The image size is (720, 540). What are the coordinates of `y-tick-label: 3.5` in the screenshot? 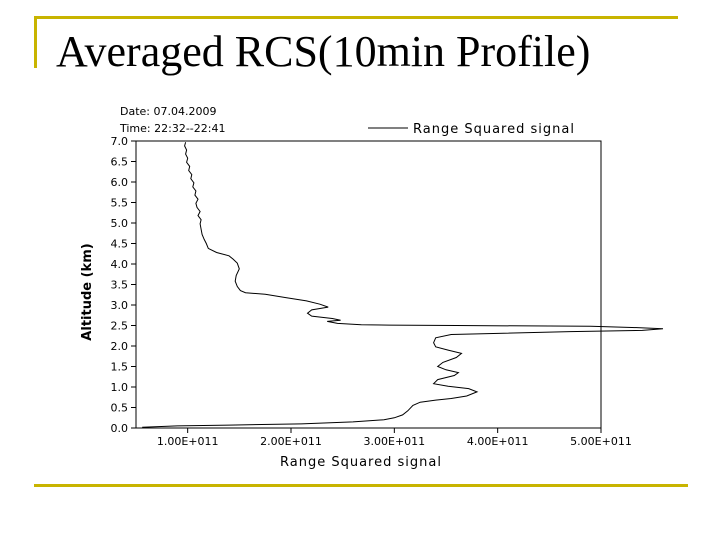 It's located at (120, 285).